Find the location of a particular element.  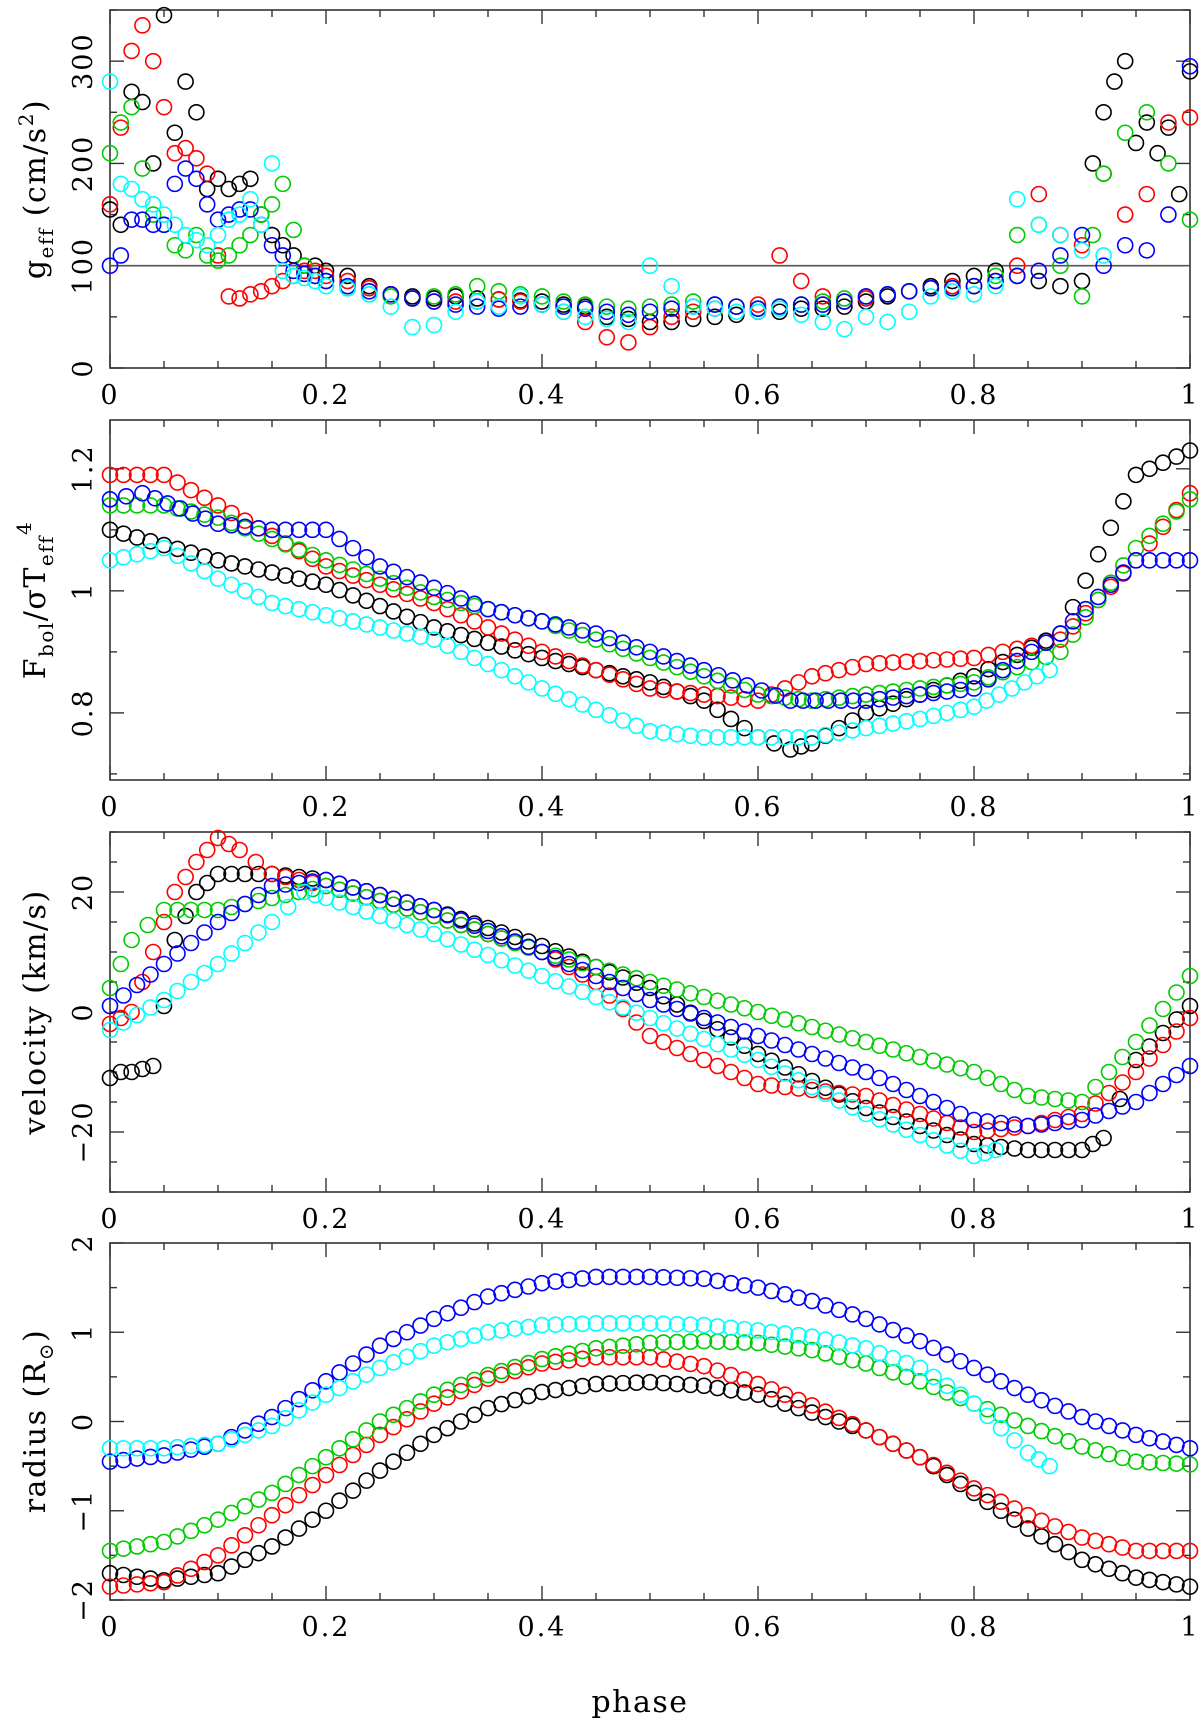

x-tick-label: 0 is located at coordinates (109, 807).